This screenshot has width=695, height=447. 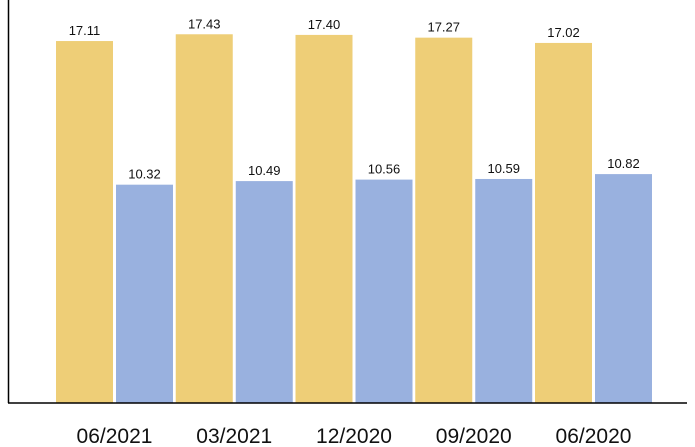 I want to click on x-tick-labels-layer: 06/2021 03/2021 12/2020 09/2020 06/2020, so click(x=354, y=436).